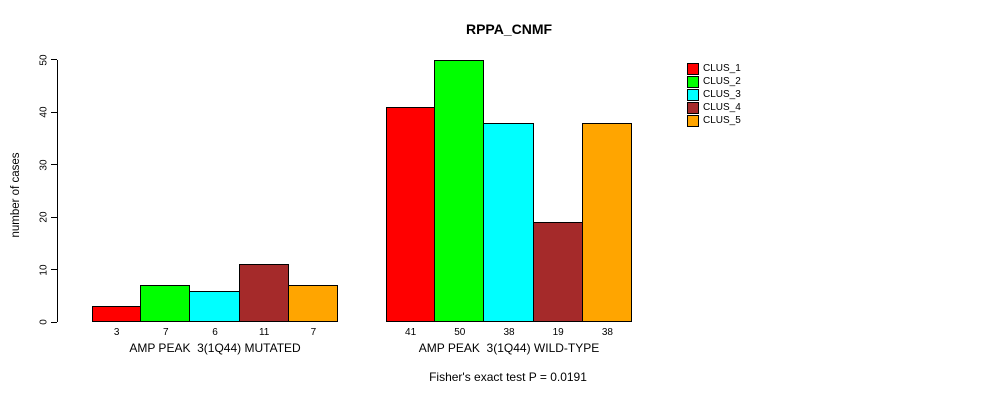 This screenshot has width=990, height=400. I want to click on bar-value-label: 3, so click(116, 332).